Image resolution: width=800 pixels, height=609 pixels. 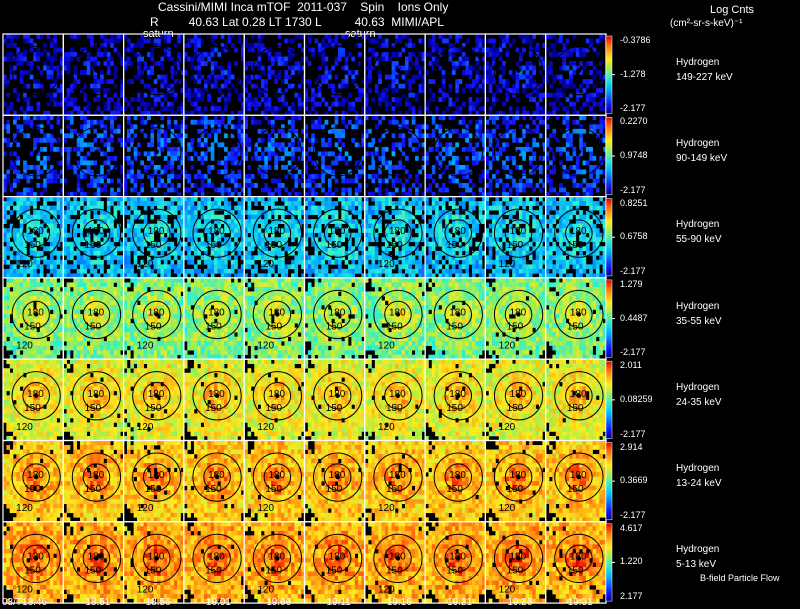 What do you see at coordinates (217, 233) in the screenshot?
I see `saturn-dot-r2-c3` at bounding box center [217, 233].